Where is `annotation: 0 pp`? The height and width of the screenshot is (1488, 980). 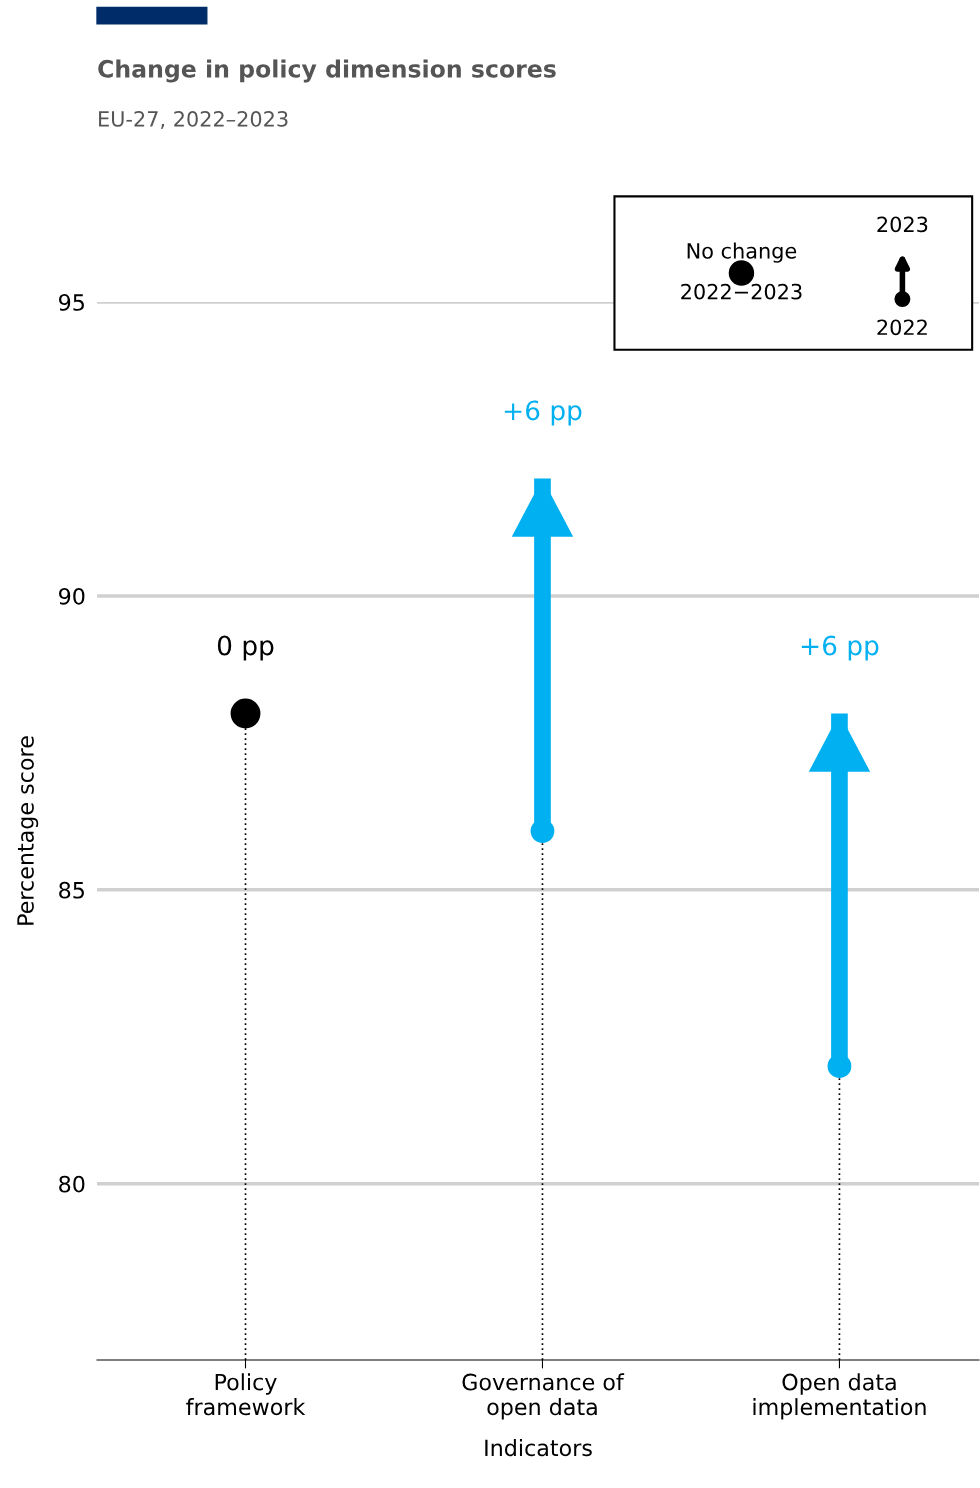 annotation: 0 pp is located at coordinates (245, 648).